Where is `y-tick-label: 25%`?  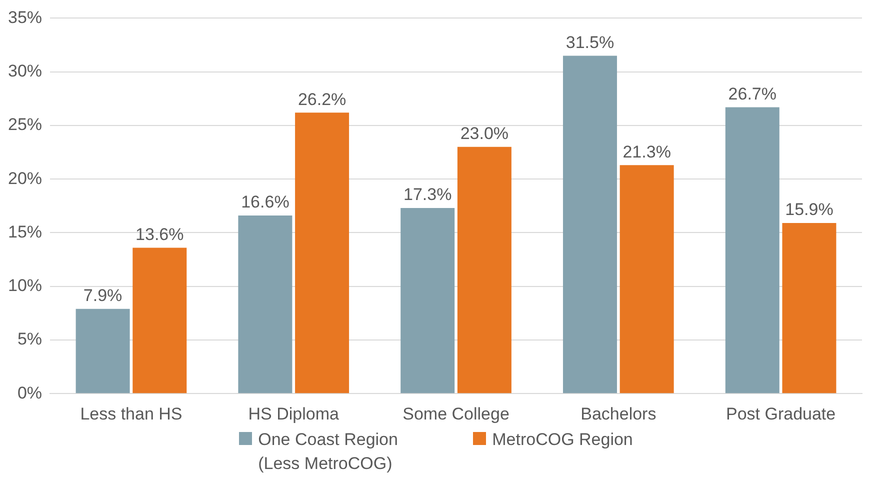 y-tick-label: 25% is located at coordinates (25, 124).